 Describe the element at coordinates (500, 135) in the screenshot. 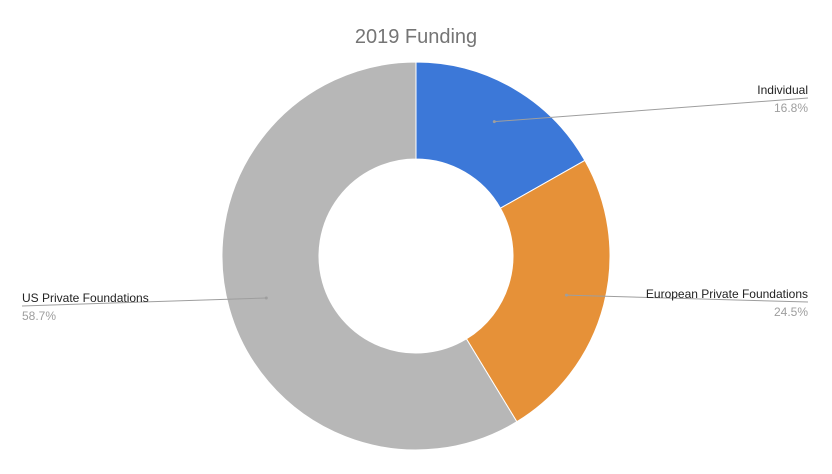

I see `slice-individual` at that location.